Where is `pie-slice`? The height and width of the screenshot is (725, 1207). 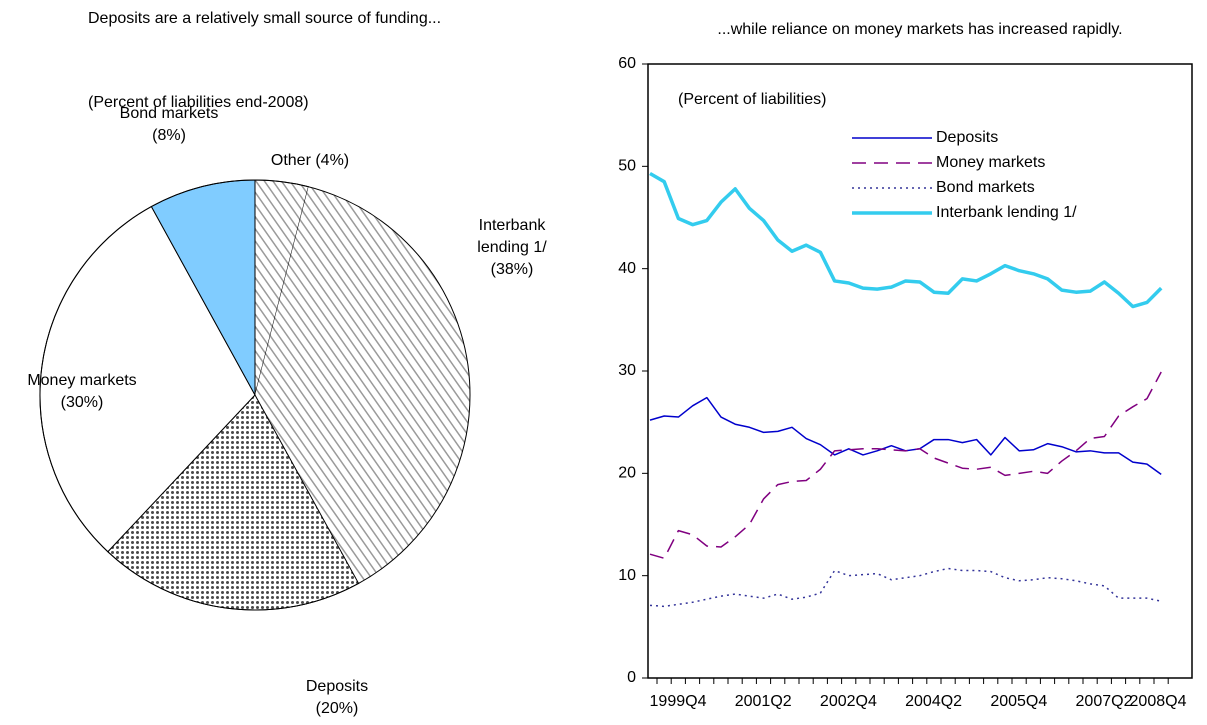 pie-slice is located at coordinates (362, 385).